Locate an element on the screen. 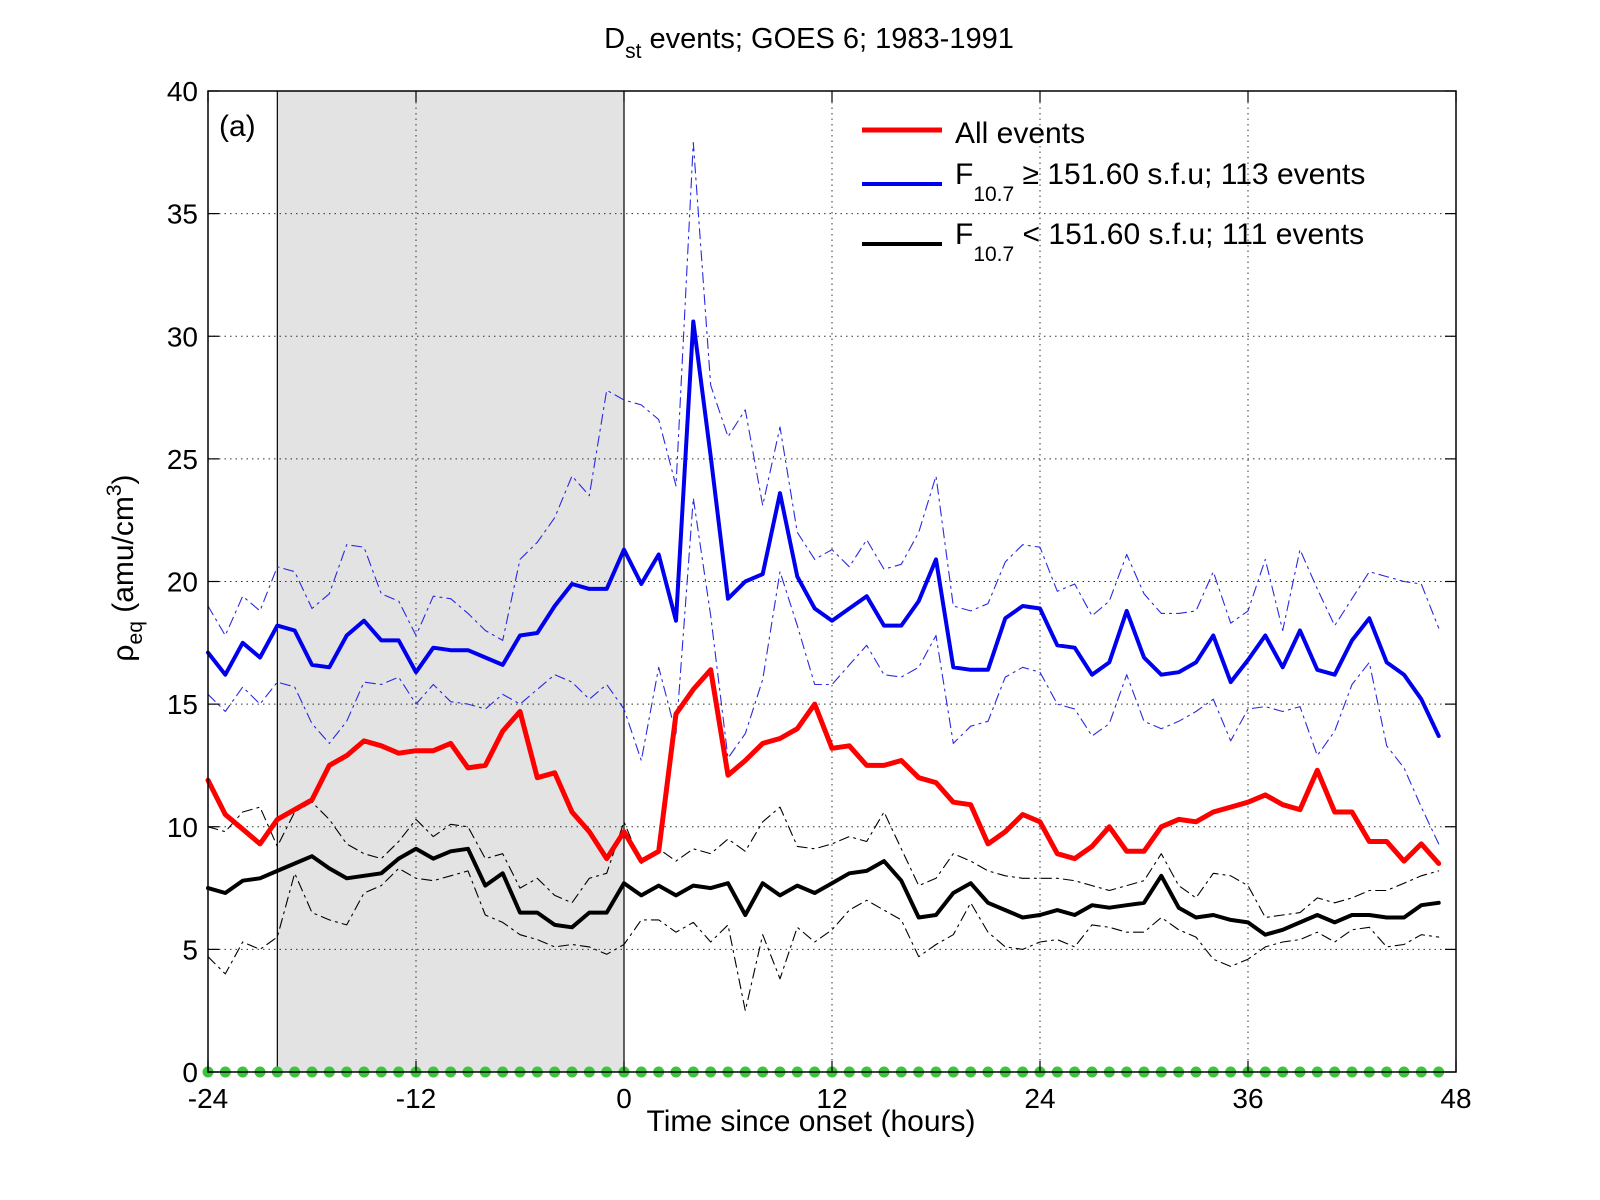 Image resolution: width=1600 pixels, height=1200 pixels. x-tick-label: -12 is located at coordinates (416, 1098).